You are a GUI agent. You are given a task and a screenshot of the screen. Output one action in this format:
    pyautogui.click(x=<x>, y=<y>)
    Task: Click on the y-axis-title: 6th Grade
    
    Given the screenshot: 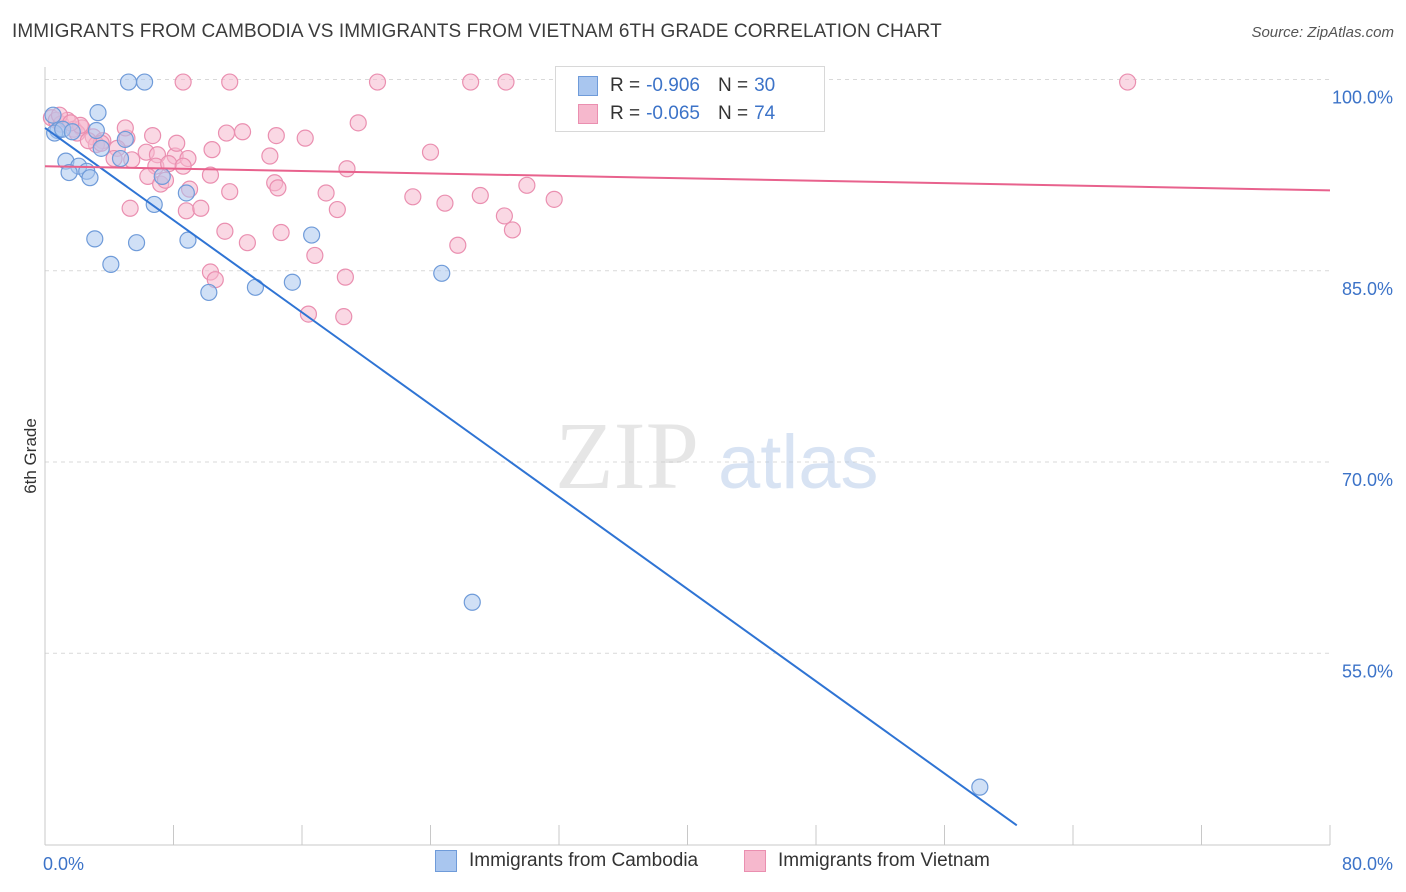 What is the action you would take?
    pyautogui.click(x=30, y=456)
    